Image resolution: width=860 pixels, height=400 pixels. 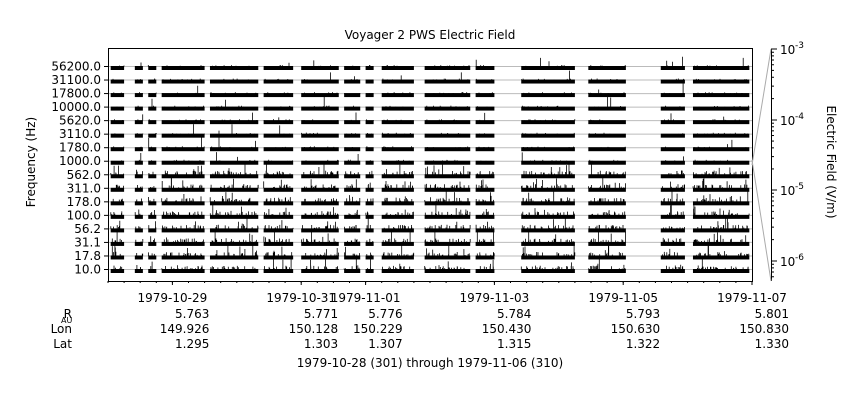 I want to click on frequency-label: 562.0, so click(x=84, y=175).